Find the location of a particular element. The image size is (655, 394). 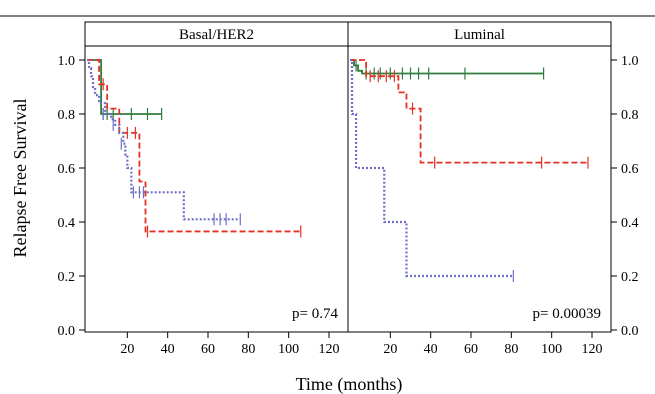

y-tick-label-right: 0.0 is located at coordinates (630, 331).